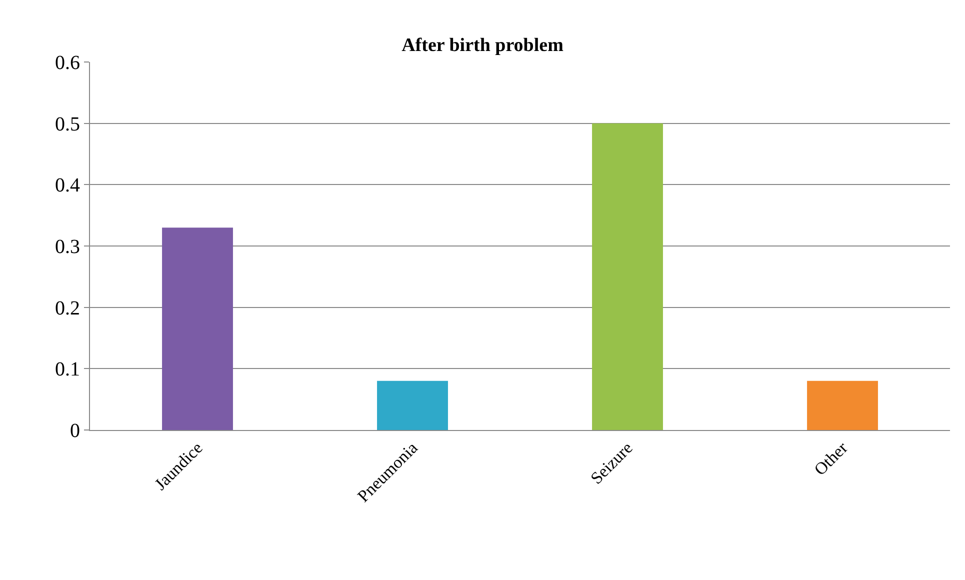  I want to click on y-tick-label: 0.5, so click(67, 124).